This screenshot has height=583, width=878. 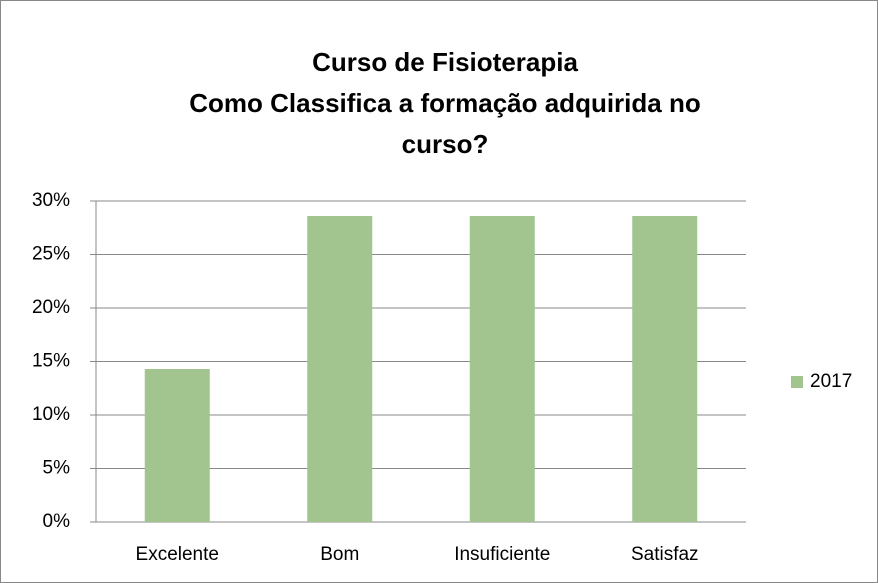 I want to click on legend-swatch, so click(x=797, y=382).